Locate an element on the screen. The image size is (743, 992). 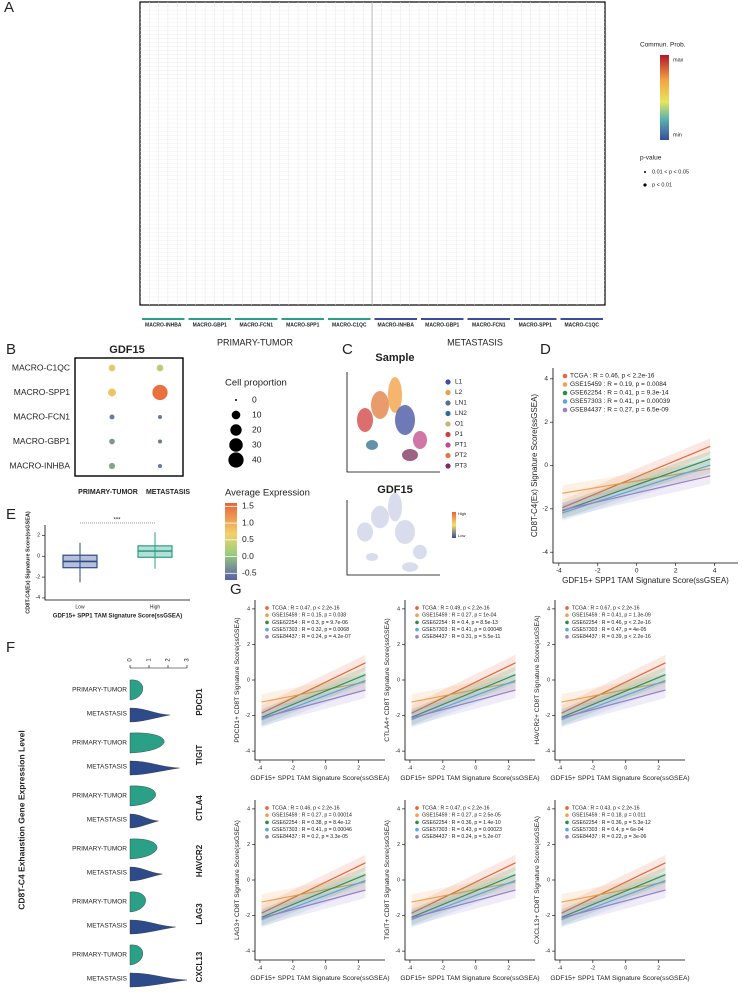
gene-label: TIGIT is located at coordinates (199, 755).